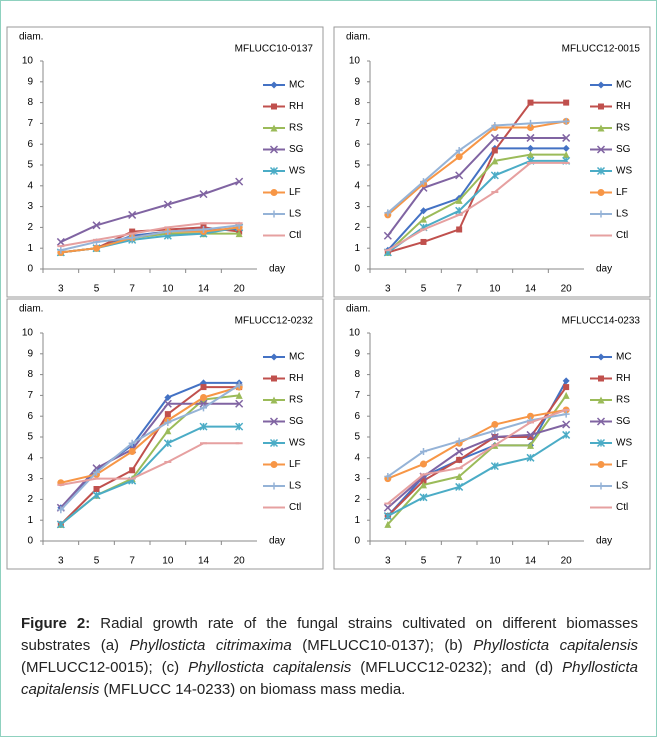 Image resolution: width=657 pixels, height=737 pixels. What do you see at coordinates (622, 507) in the screenshot?
I see `legend-label: Ctl` at bounding box center [622, 507].